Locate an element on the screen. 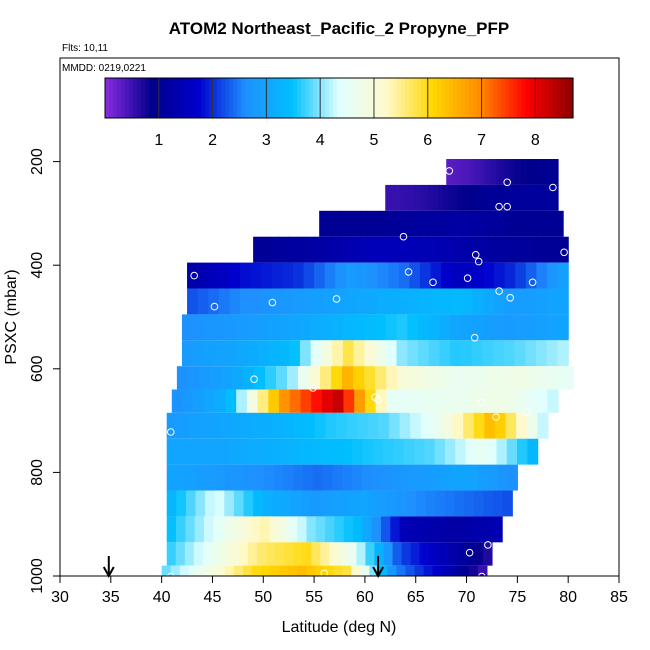 This screenshot has height=650, width=650. flights-label: Flts: 10,11 is located at coordinates (85, 48).